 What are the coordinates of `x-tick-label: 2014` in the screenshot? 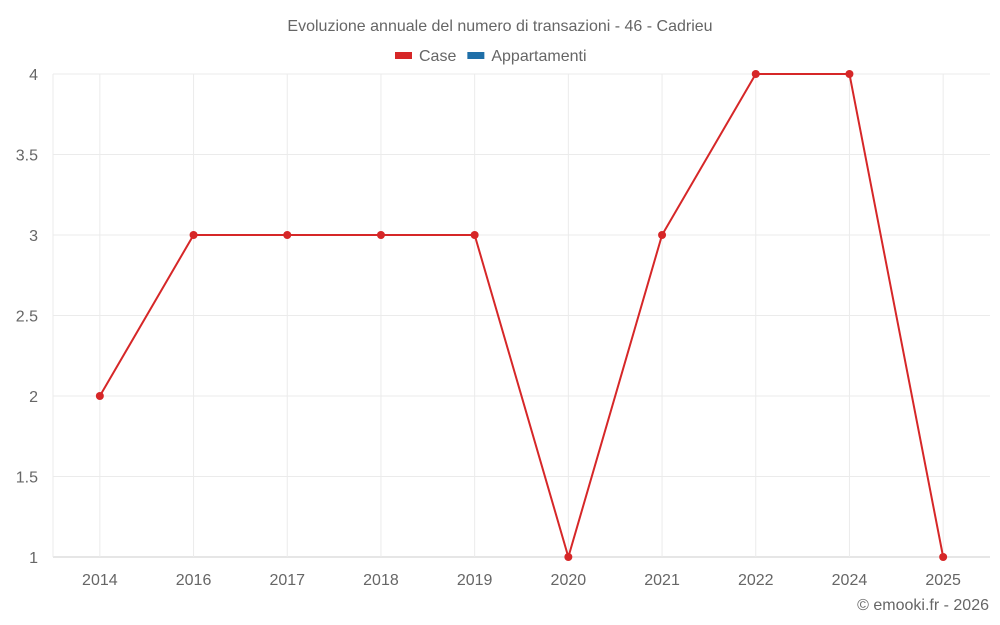 It's located at (100, 580).